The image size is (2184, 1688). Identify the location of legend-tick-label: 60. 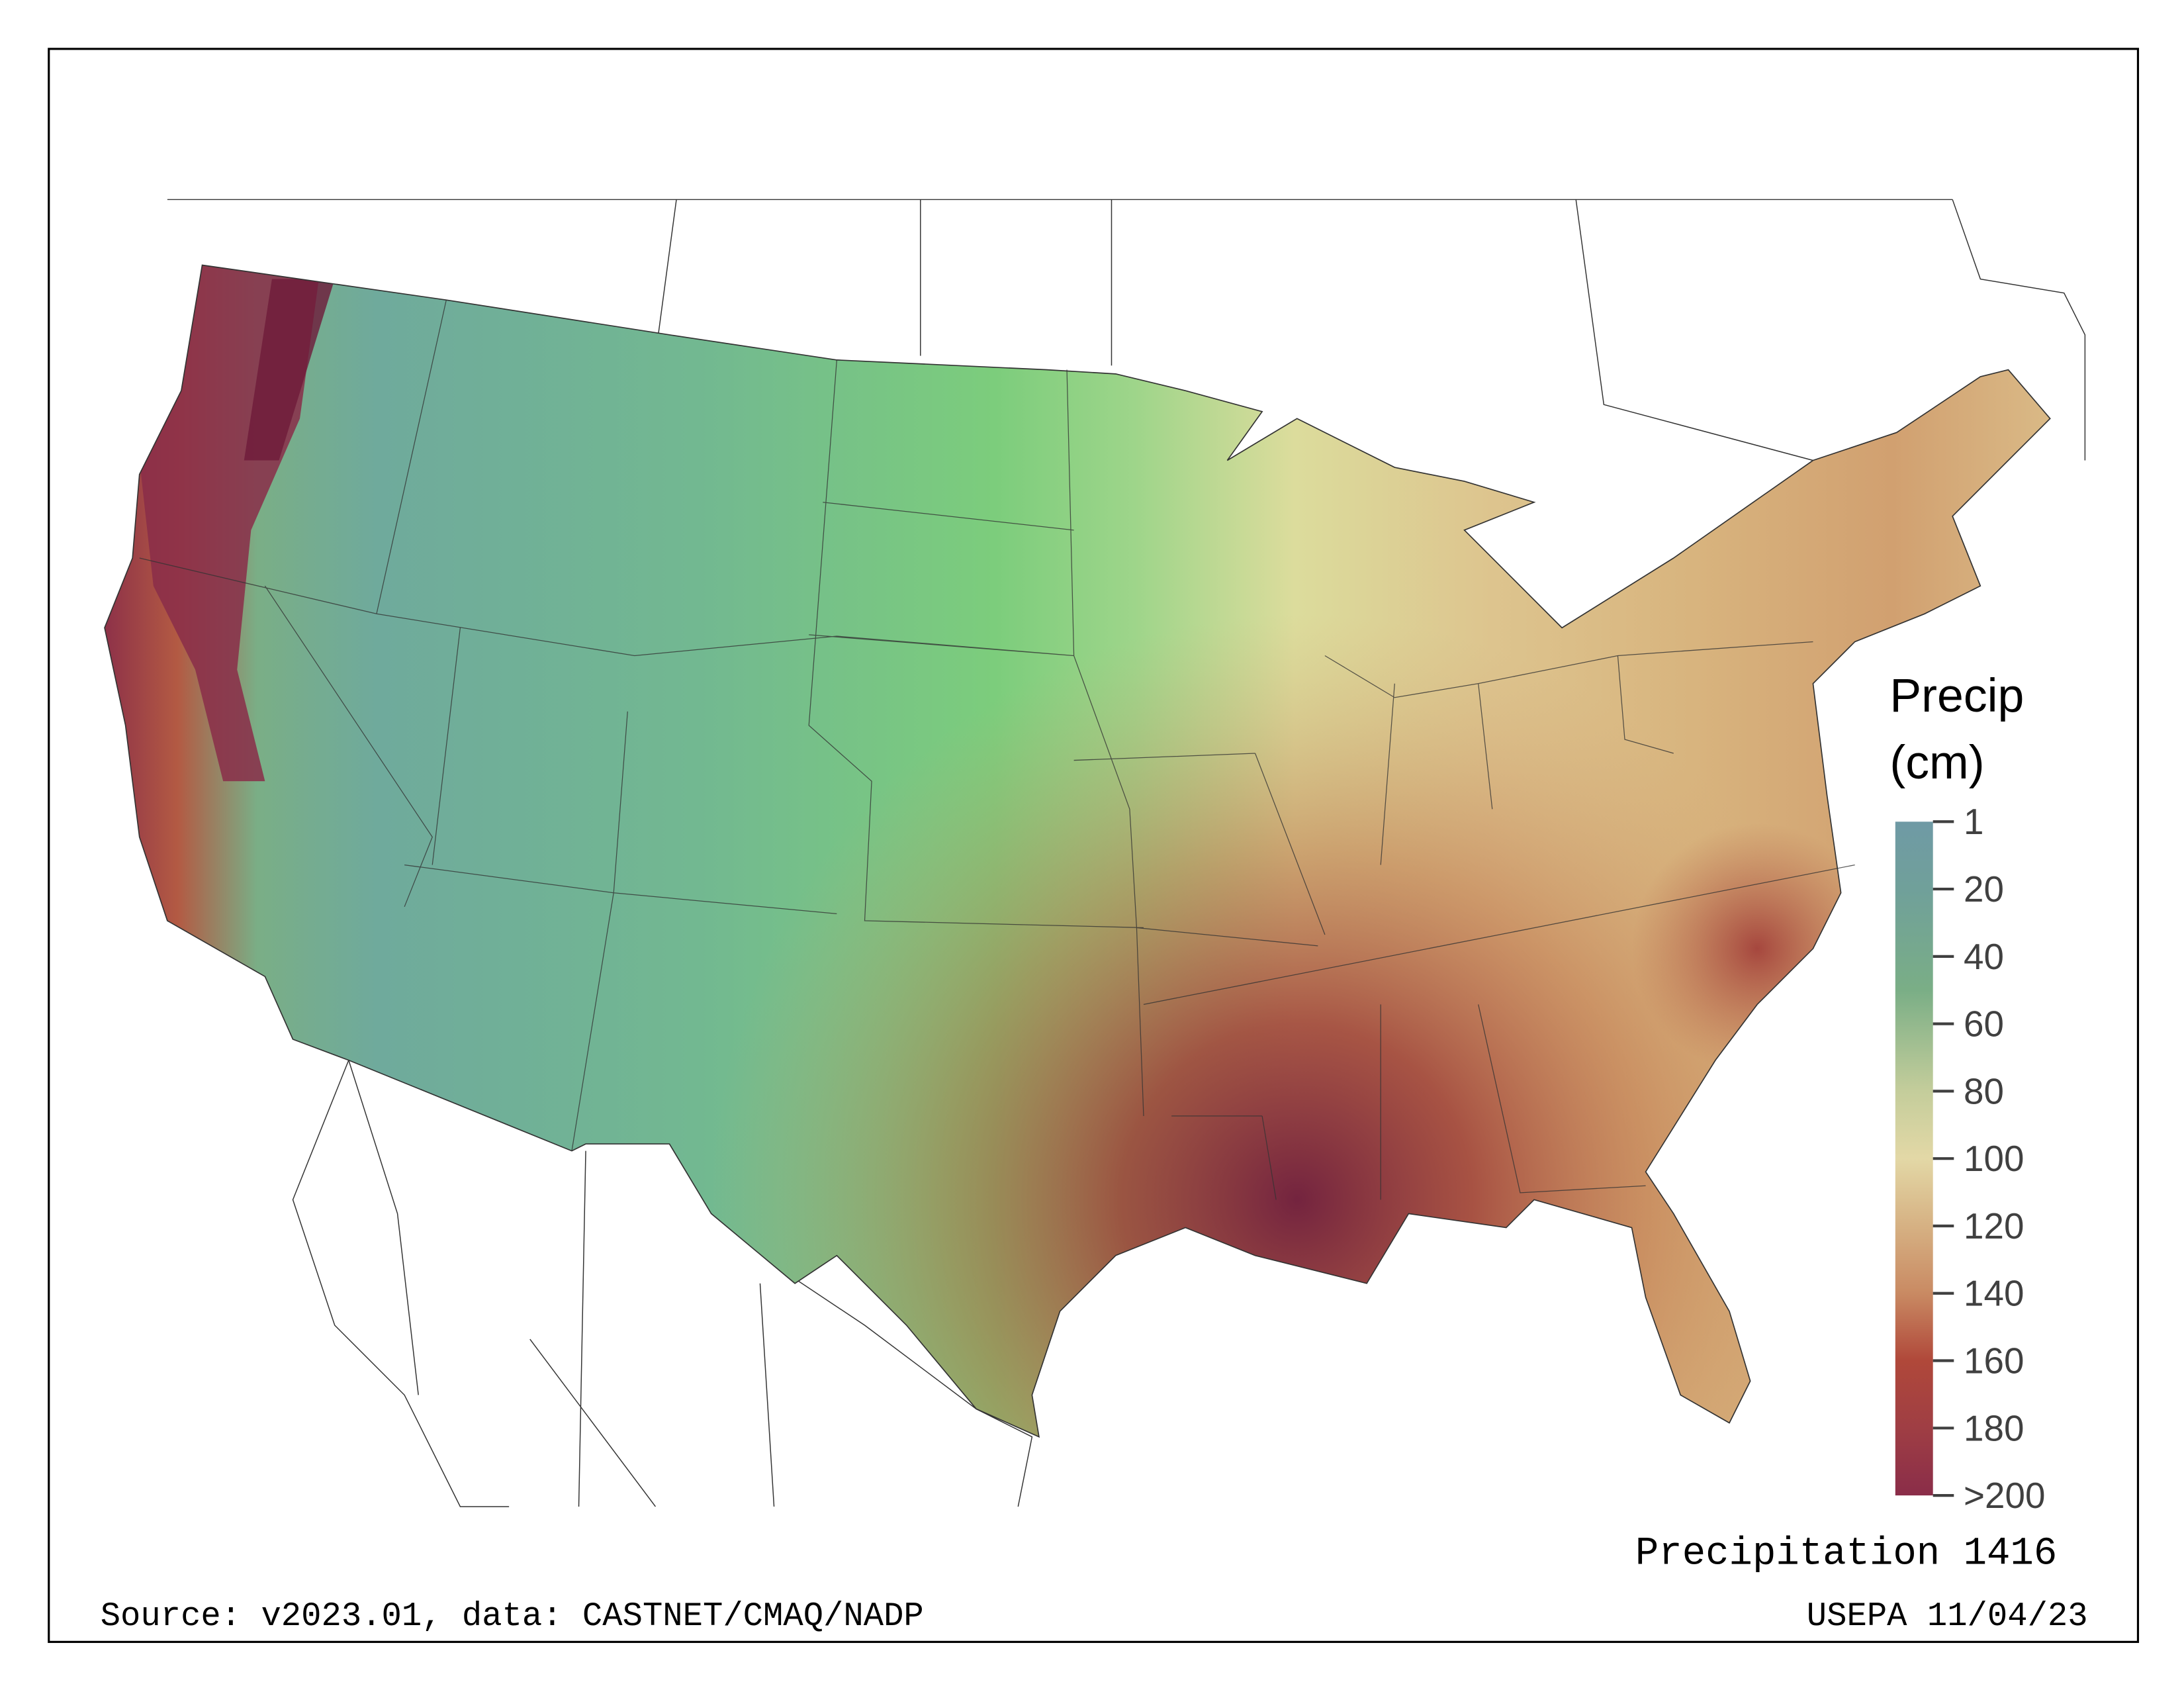
(1984, 1024).